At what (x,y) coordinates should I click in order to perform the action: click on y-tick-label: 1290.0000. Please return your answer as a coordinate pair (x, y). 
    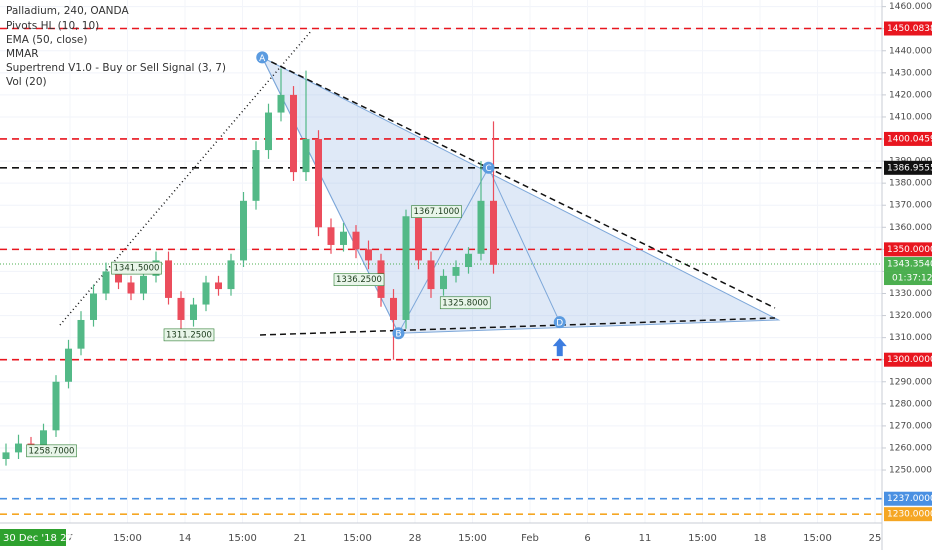
    Looking at the image, I should click on (910, 382).